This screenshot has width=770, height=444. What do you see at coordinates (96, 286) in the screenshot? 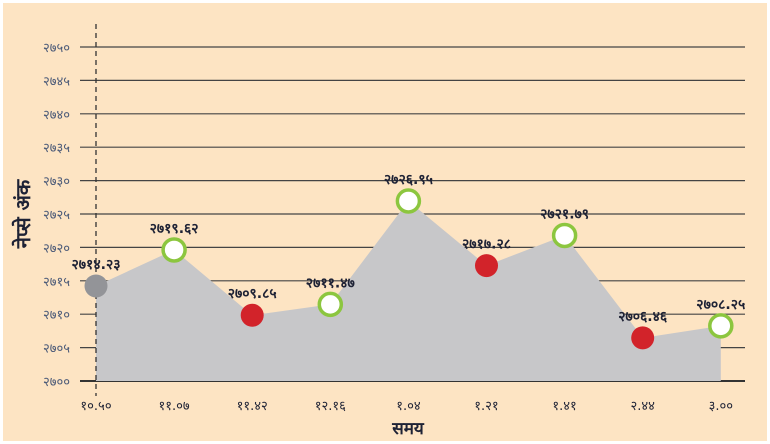
I see `data-point-neutral` at bounding box center [96, 286].